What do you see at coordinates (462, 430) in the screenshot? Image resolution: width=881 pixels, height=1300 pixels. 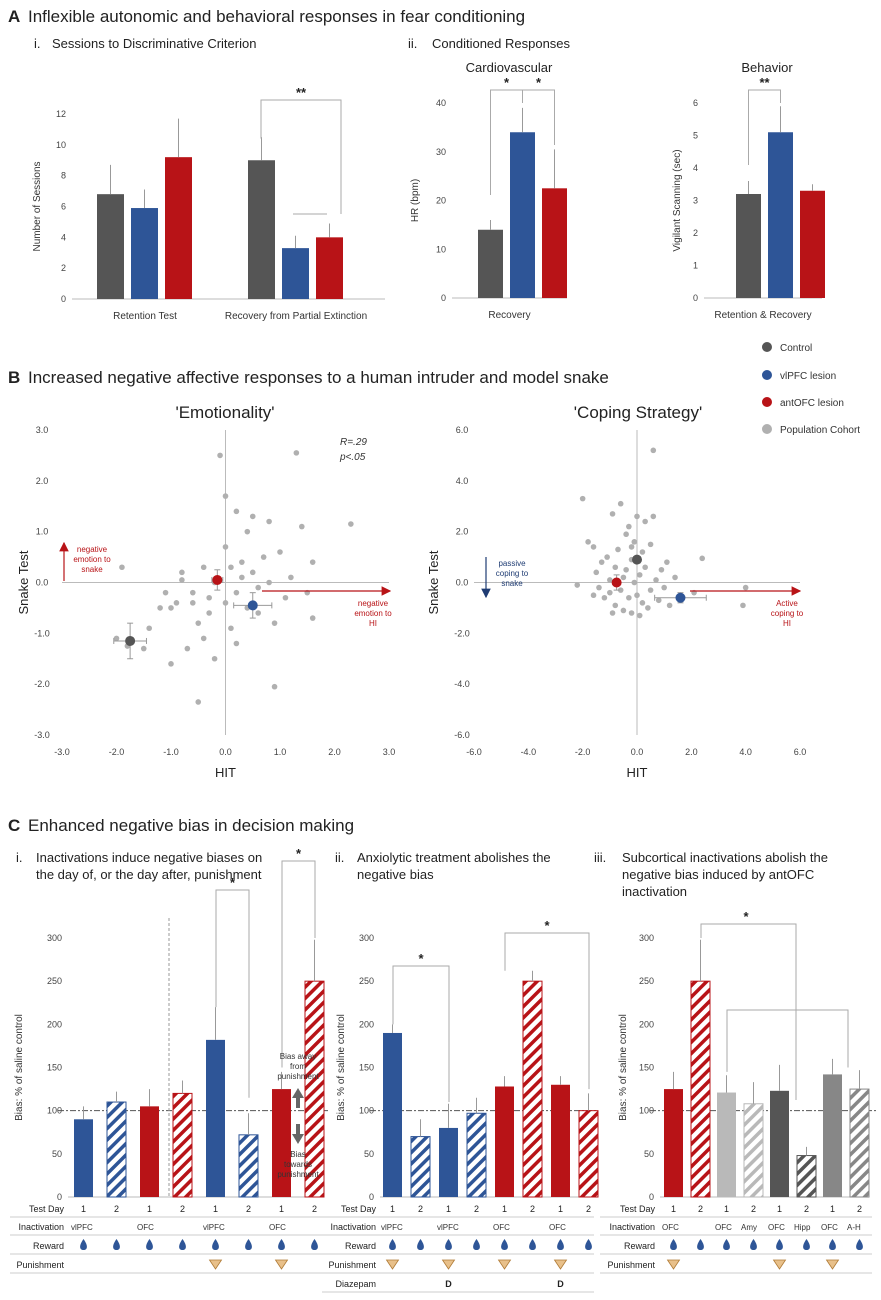 I see `y-tick-label: 6.0` at bounding box center [462, 430].